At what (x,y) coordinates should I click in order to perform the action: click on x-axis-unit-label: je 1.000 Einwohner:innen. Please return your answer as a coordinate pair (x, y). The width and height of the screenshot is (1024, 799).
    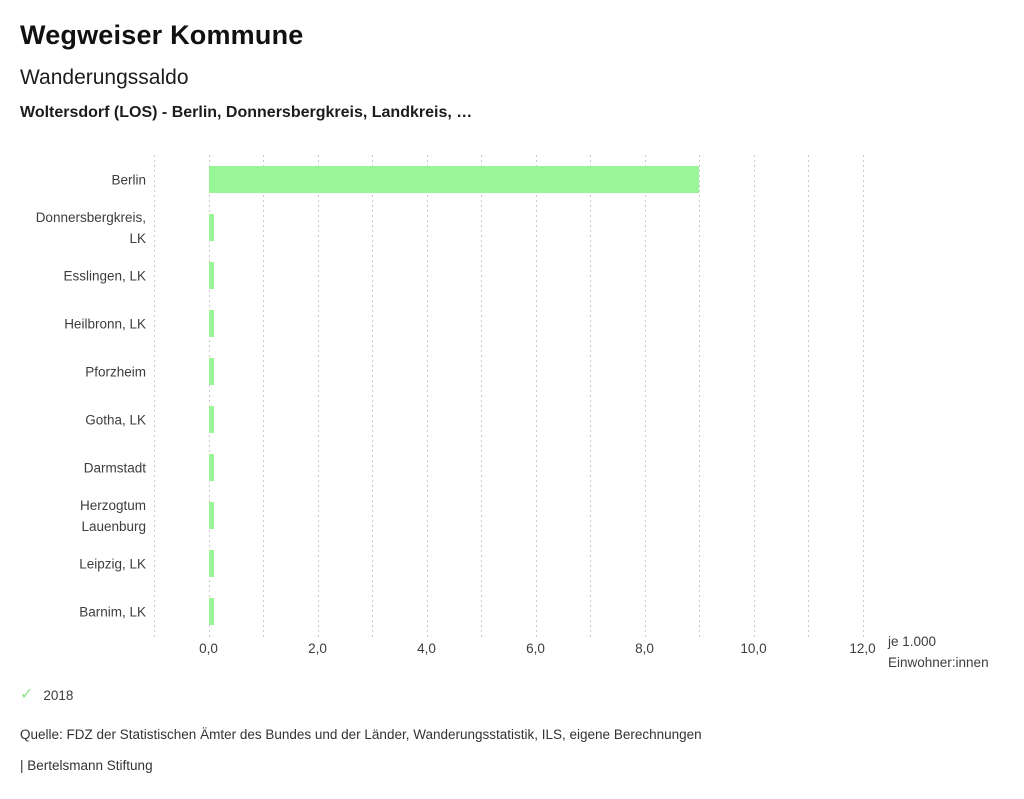
    Looking at the image, I should click on (938, 652).